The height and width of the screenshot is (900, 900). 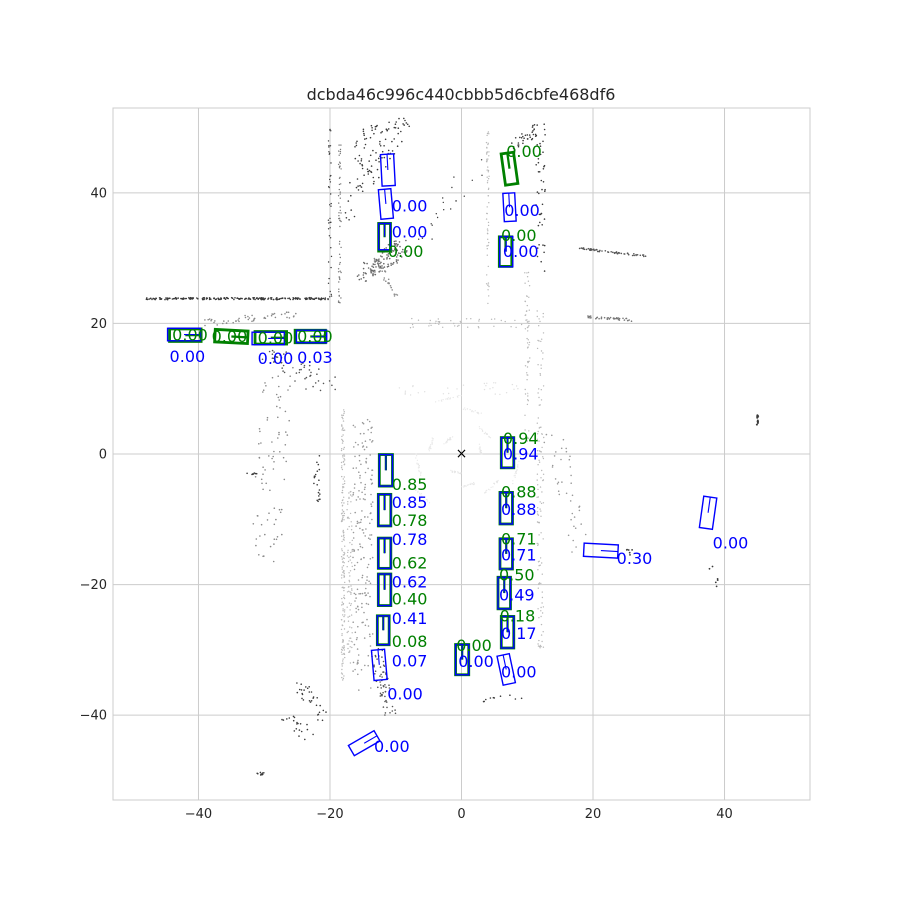 What do you see at coordinates (98, 193) in the screenshot?
I see `y-tick-label: 40` at bounding box center [98, 193].